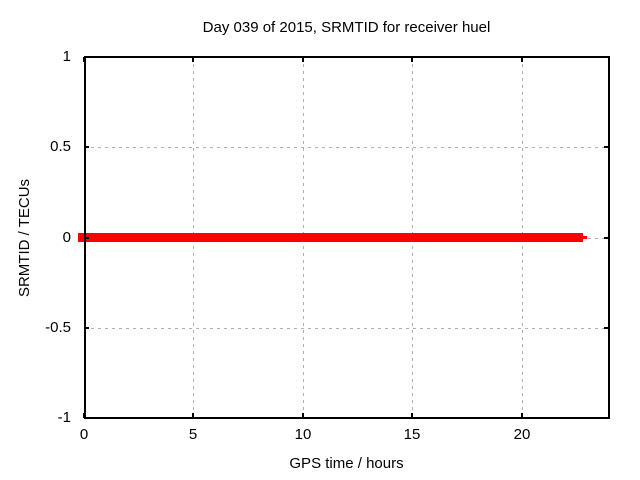 Image resolution: width=640 pixels, height=480 pixels. What do you see at coordinates (60, 146) in the screenshot?
I see `y-tick-label: 0.5` at bounding box center [60, 146].